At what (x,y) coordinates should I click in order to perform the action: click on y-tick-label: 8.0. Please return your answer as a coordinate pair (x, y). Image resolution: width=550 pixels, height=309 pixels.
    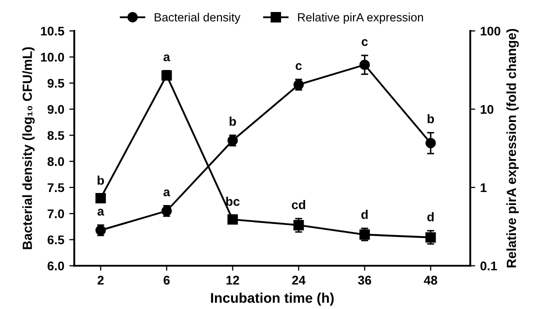
    Looking at the image, I should click on (56, 161).